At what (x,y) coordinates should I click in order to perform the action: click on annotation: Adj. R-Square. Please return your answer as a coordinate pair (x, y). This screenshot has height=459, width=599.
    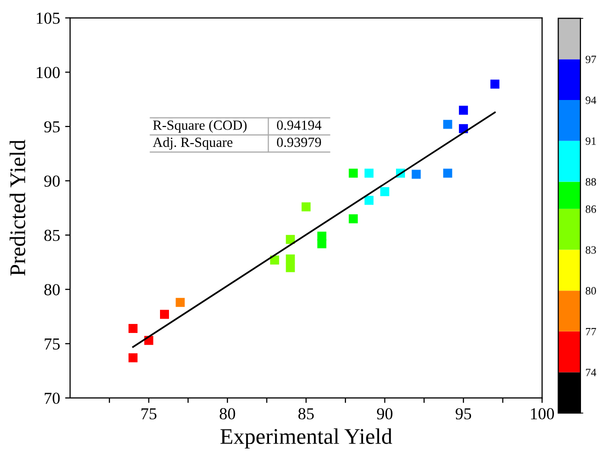
    Looking at the image, I should click on (192, 143).